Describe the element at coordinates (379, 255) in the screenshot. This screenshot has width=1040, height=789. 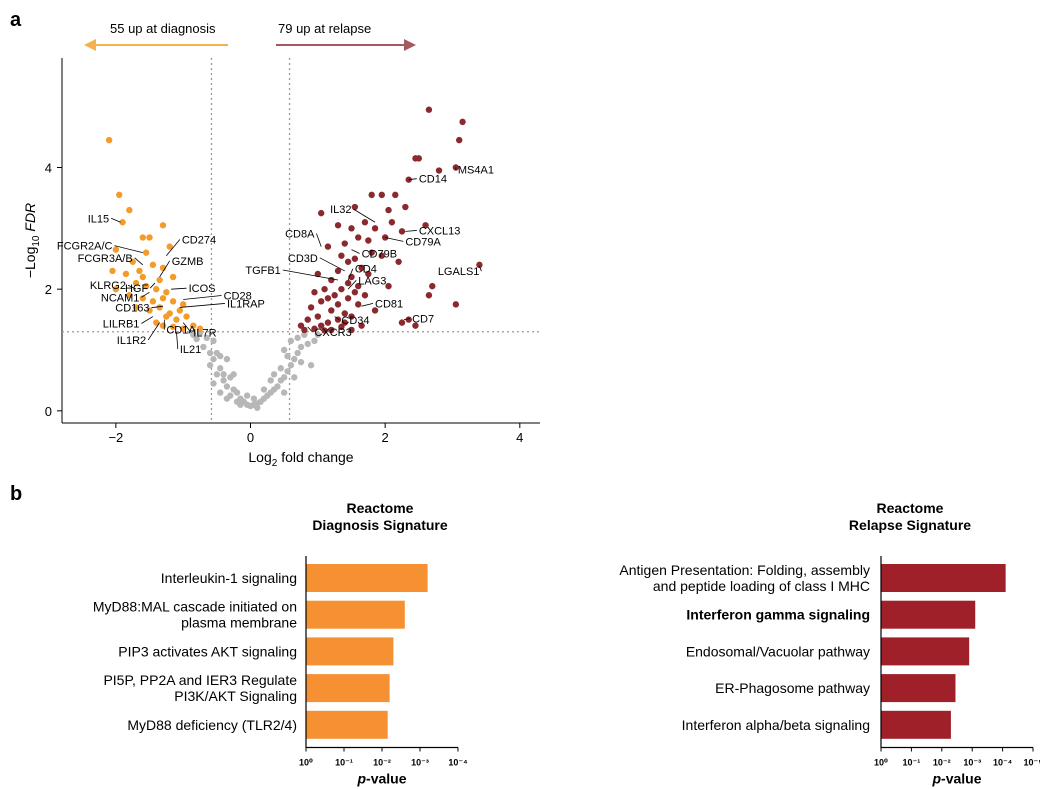
I see `gene-label: CD79B` at that location.